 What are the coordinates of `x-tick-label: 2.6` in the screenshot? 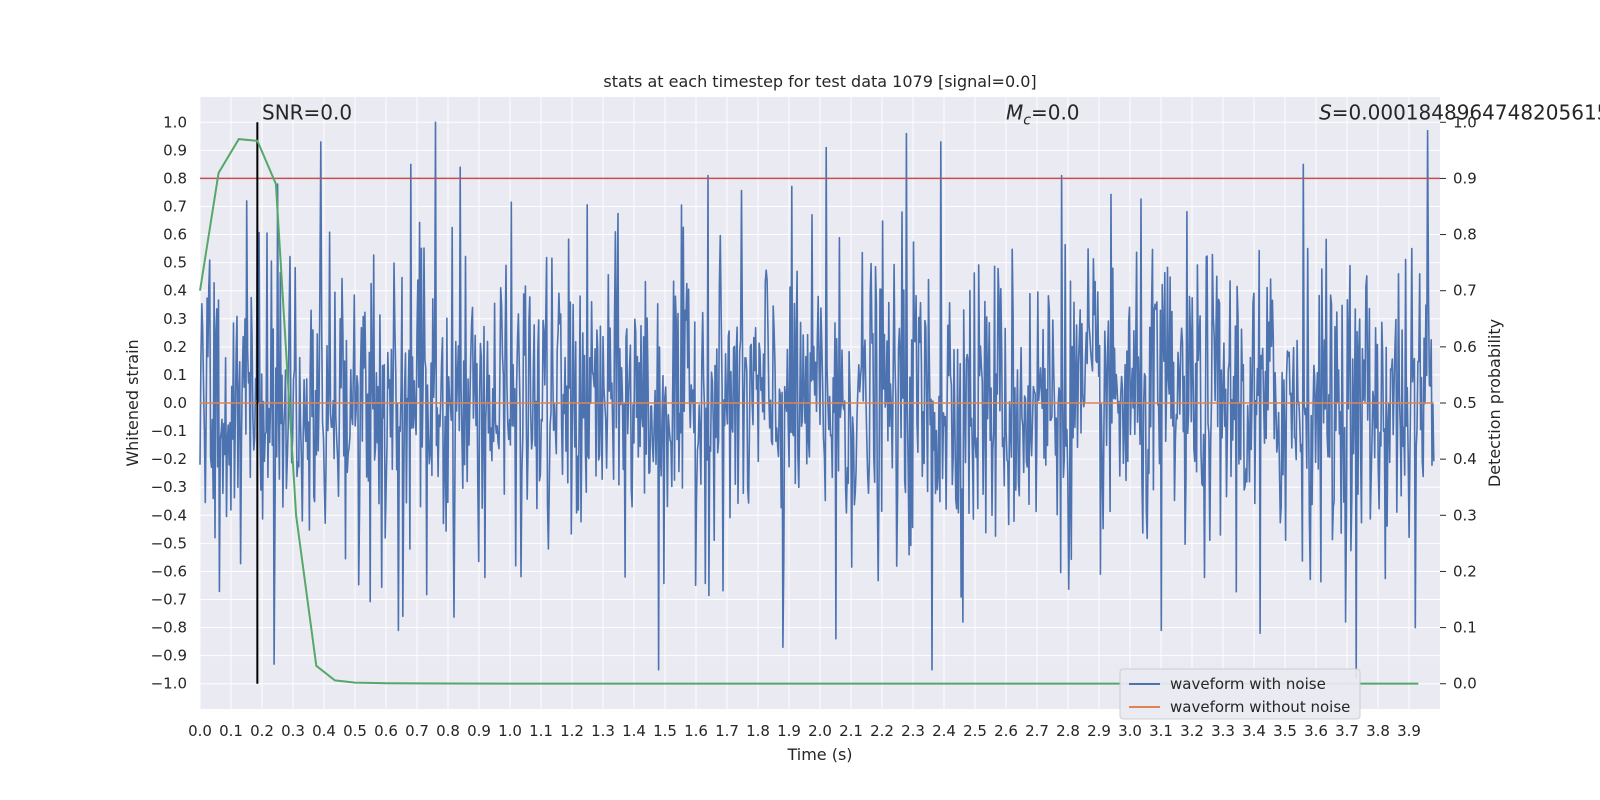 It's located at (1006, 731).